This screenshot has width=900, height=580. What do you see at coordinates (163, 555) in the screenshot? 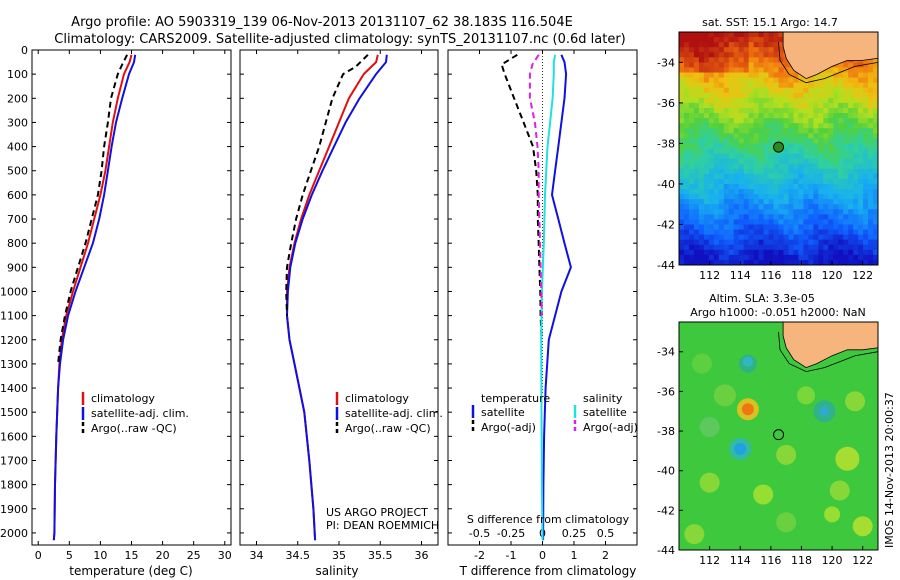
I see `x-tick-label: 20` at bounding box center [163, 555].